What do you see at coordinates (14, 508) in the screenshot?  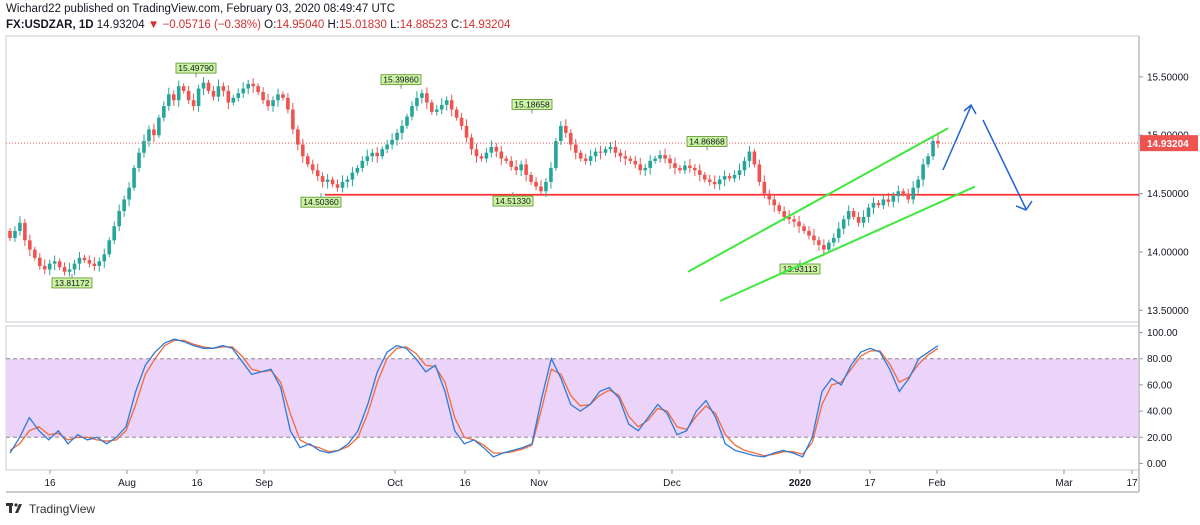 I see `tradingview-logo-icon` at bounding box center [14, 508].